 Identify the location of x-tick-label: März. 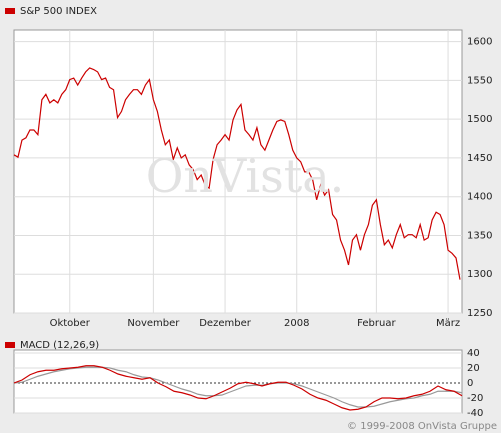
(448, 323).